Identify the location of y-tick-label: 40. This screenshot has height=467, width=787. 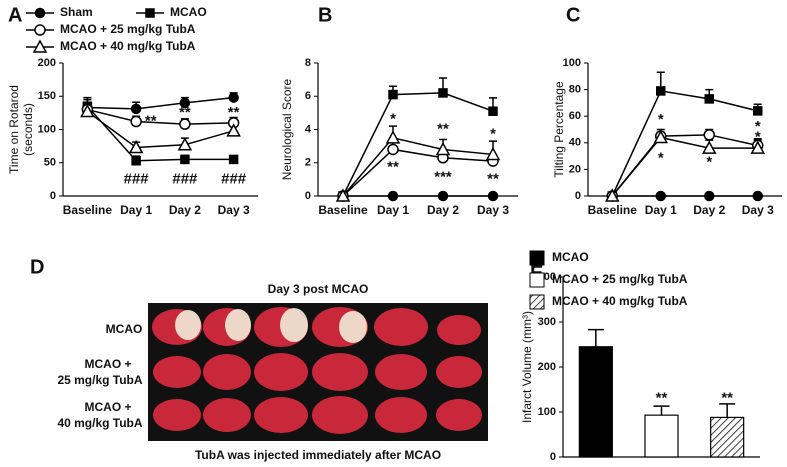
(575, 143).